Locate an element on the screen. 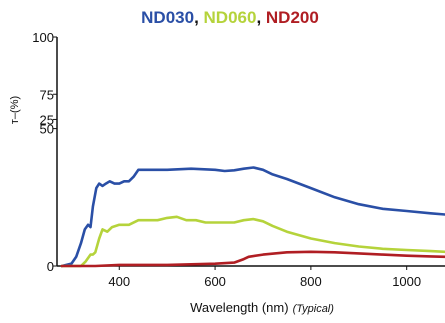 Image resolution: width=445 pixels, height=323 pixels. title-nd200: ND200 is located at coordinates (292, 17).